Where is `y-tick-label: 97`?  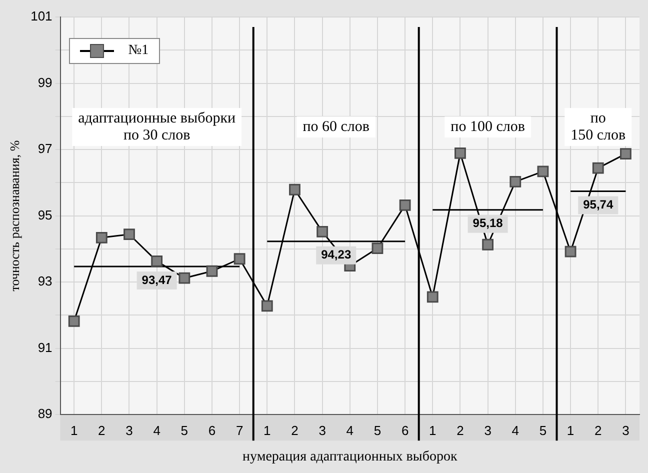
y-tick-label: 97 is located at coordinates (45, 148).